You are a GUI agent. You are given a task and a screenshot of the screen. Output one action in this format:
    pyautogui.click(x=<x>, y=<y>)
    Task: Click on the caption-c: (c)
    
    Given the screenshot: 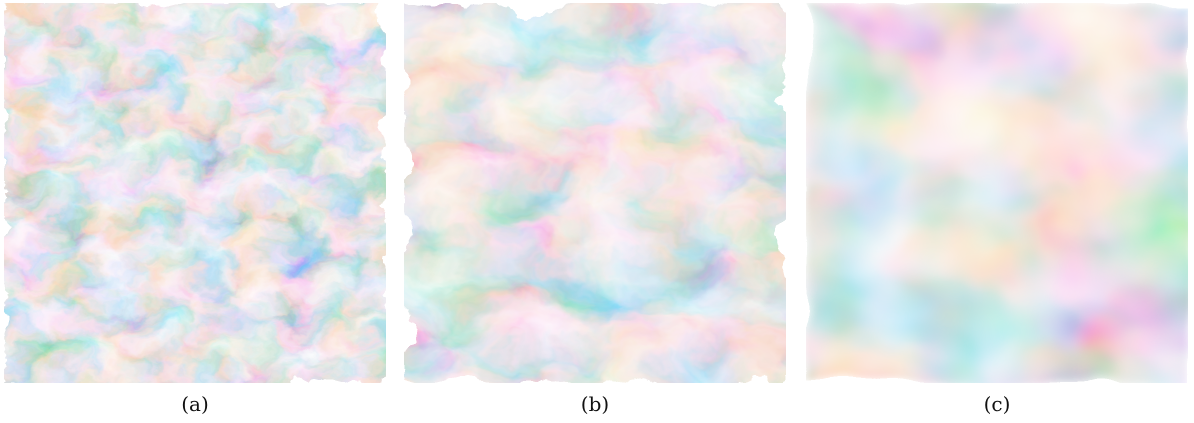 What is the action you would take?
    pyautogui.click(x=997, y=404)
    